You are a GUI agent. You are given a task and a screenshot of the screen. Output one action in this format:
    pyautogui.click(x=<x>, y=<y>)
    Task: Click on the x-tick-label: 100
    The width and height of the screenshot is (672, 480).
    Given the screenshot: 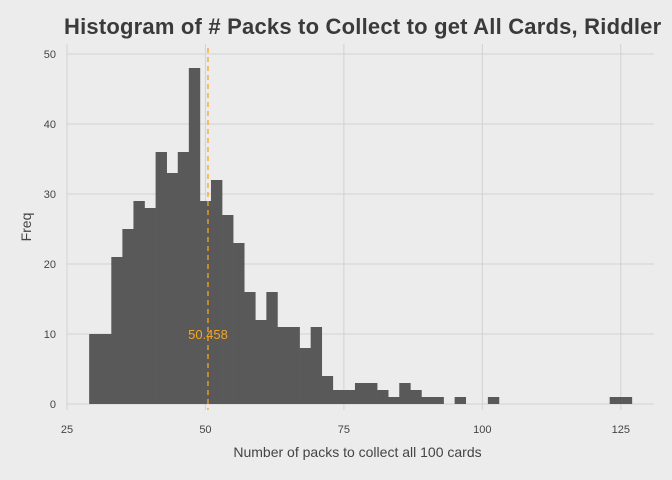 What is the action you would take?
    pyautogui.click(x=482, y=430)
    